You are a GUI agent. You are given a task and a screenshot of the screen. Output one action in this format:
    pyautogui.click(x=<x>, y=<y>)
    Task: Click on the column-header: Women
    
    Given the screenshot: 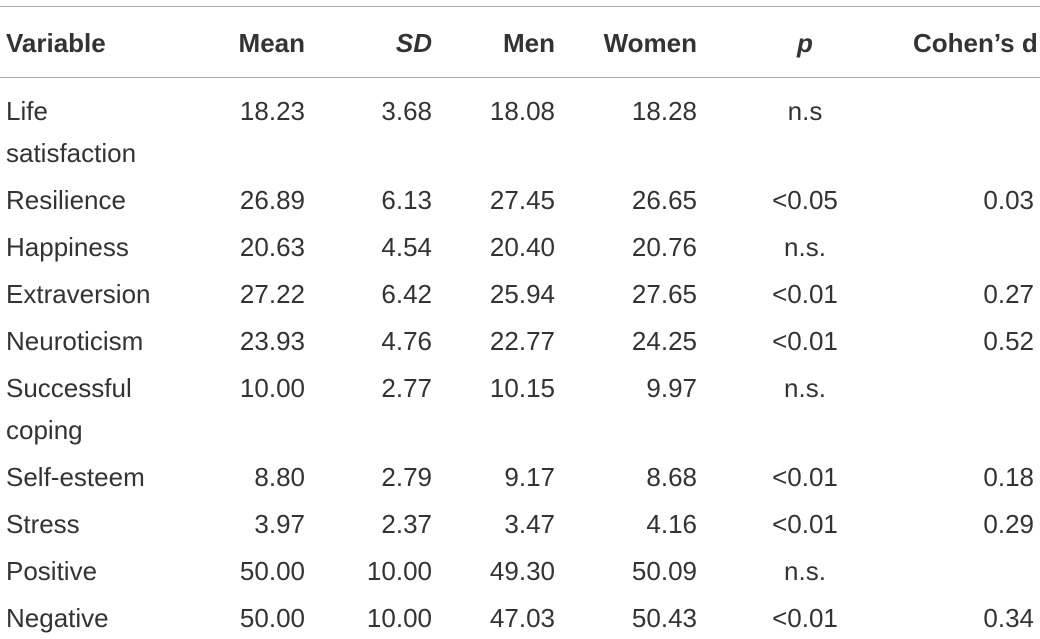 What is the action you would take?
    pyautogui.click(x=626, y=42)
    